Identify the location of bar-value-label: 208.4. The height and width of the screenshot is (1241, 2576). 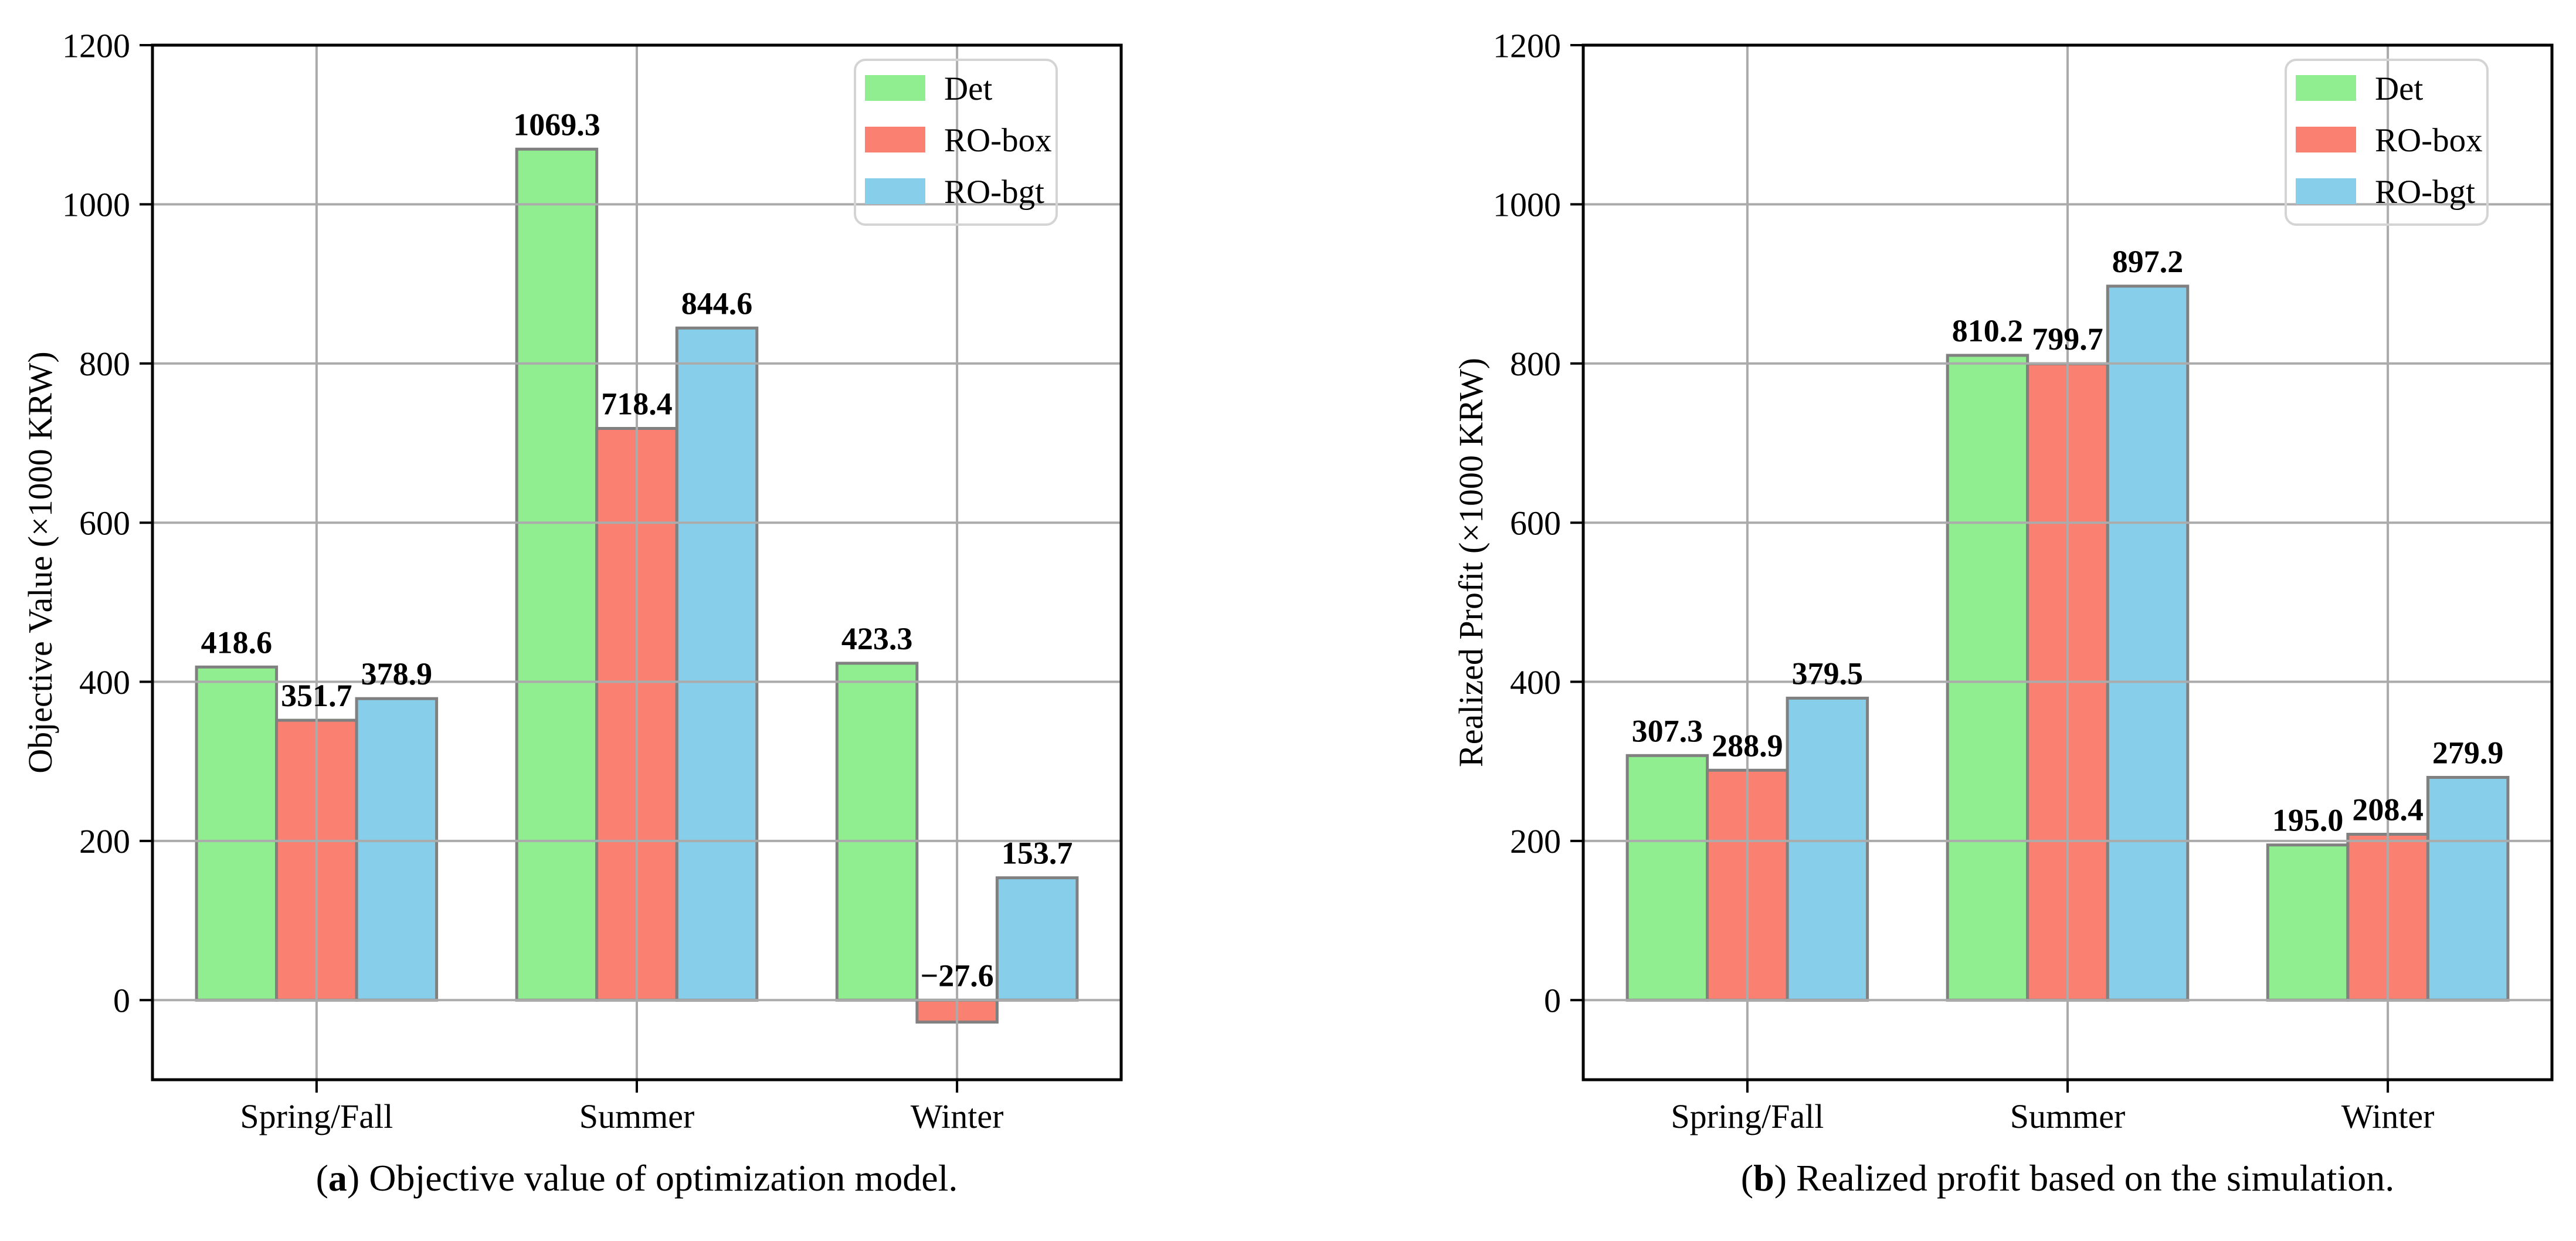
(2388, 810).